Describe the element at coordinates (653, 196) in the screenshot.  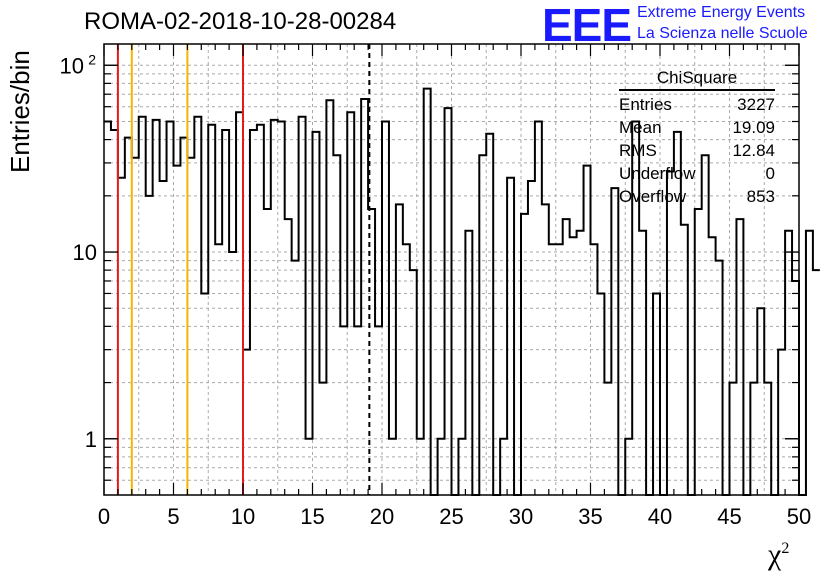
I see `stats-label: Overflow` at that location.